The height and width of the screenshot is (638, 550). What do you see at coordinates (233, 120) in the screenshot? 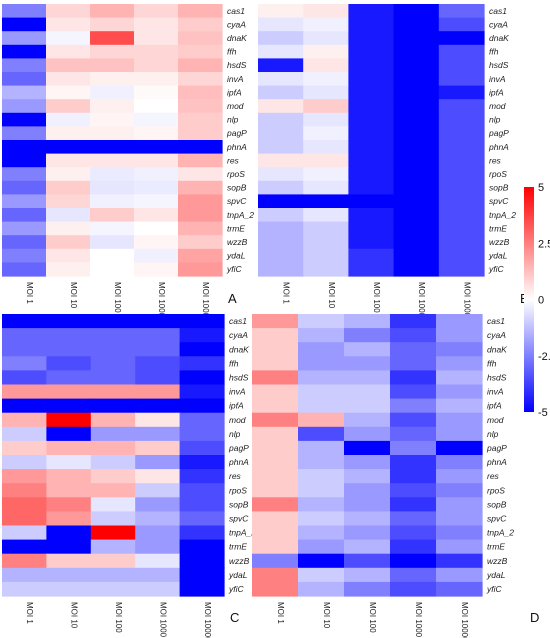
I see `gene-label: nlp` at bounding box center [233, 120].